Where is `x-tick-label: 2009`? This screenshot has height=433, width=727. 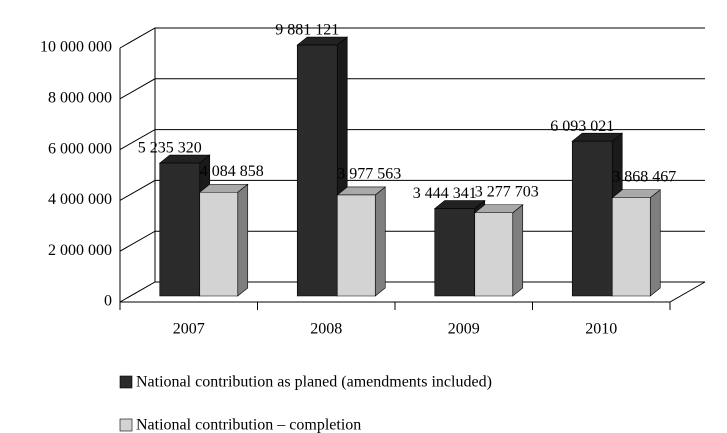
x-tick-label: 2009 is located at coordinates (464, 329).